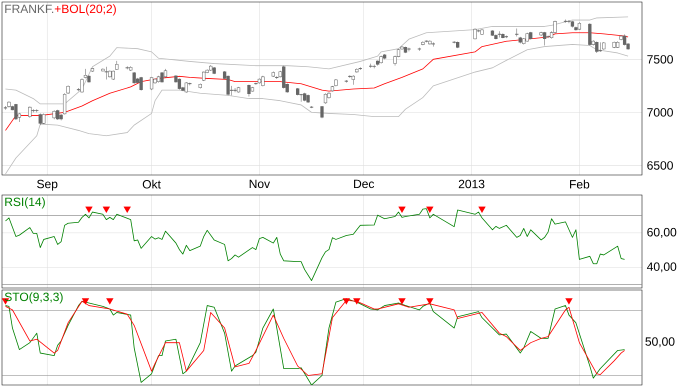  What do you see at coordinates (25, 202) in the screenshot?
I see `series-label: RSI(14)` at bounding box center [25, 202].